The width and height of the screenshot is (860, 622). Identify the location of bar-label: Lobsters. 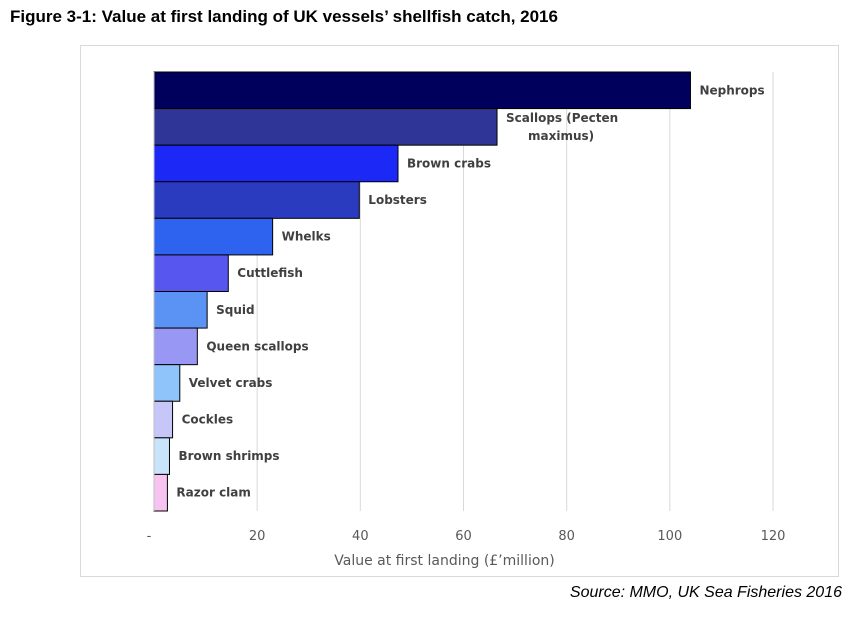
(397, 200).